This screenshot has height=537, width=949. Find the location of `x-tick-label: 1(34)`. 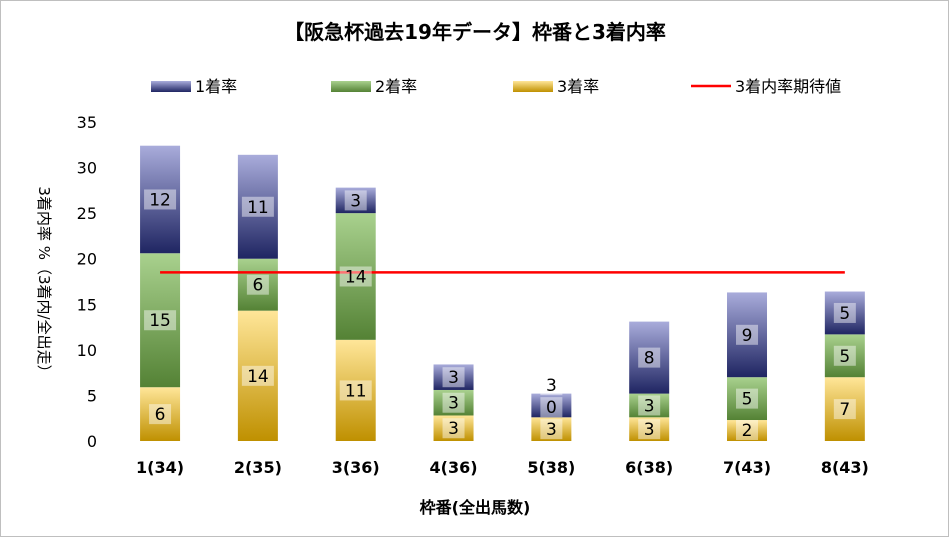

x-tick-label: 1(34) is located at coordinates (160, 467).